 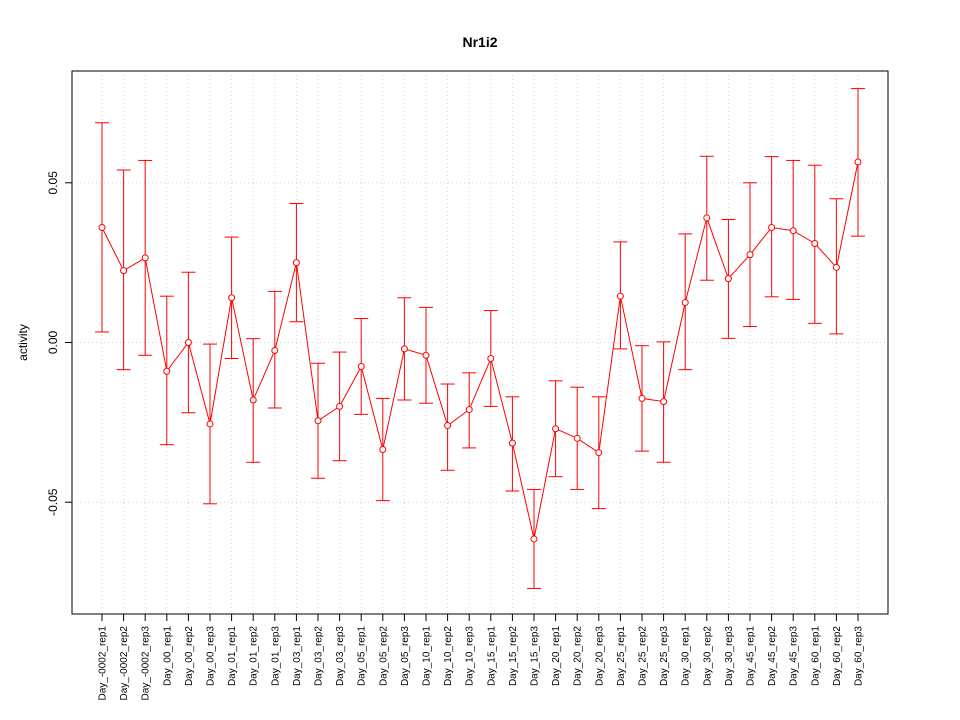 What do you see at coordinates (491, 656) in the screenshot?
I see `x-tick-label: Day_15_rep1` at bounding box center [491, 656].